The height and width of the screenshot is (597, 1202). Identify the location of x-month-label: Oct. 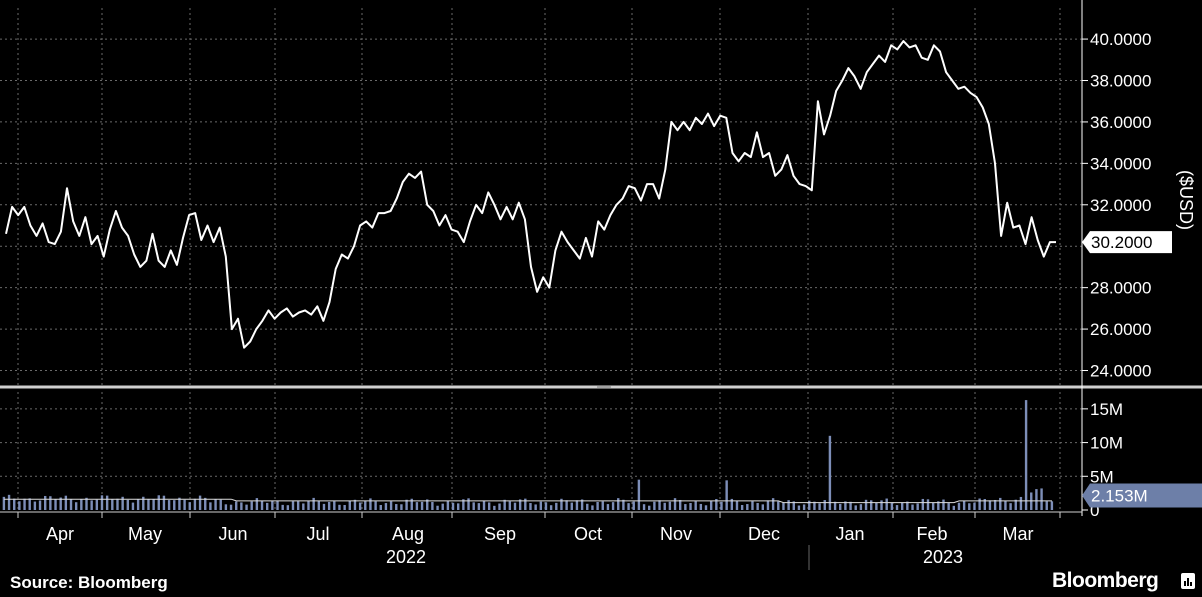
(588, 534).